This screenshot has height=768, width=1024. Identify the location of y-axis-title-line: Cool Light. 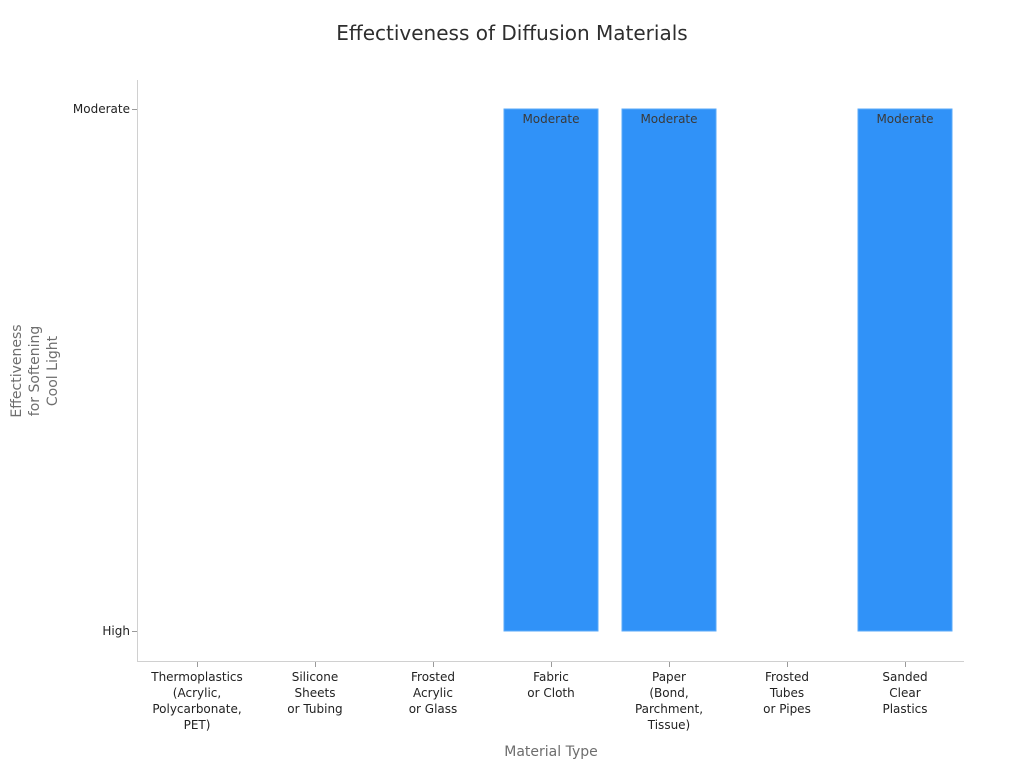
(53, 370).